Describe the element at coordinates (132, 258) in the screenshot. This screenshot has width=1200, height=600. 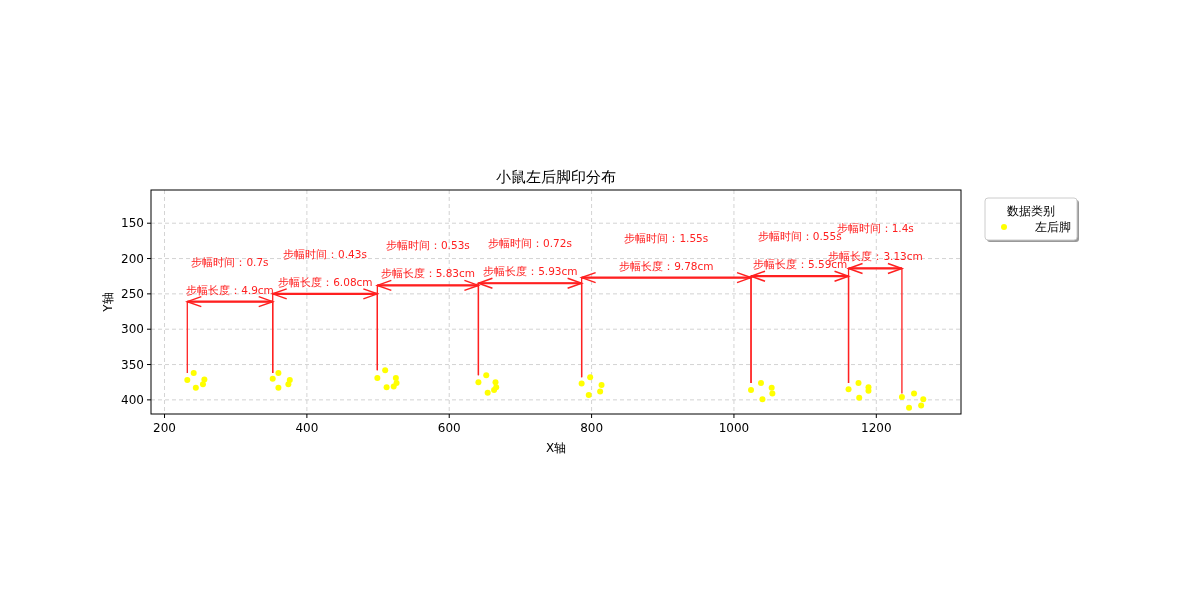
I see `y-tick-label: 200` at that location.